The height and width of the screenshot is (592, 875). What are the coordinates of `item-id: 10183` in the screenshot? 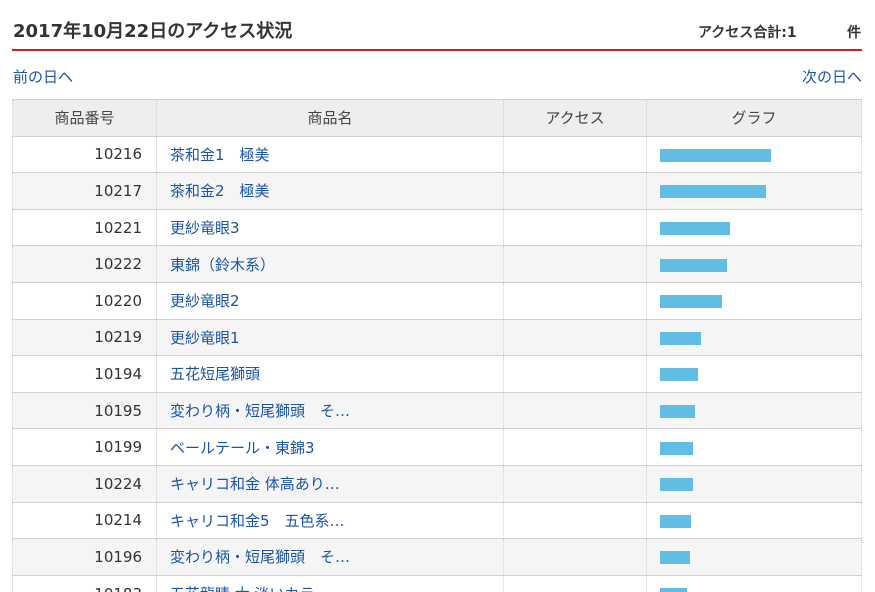 It's located at (84, 583).